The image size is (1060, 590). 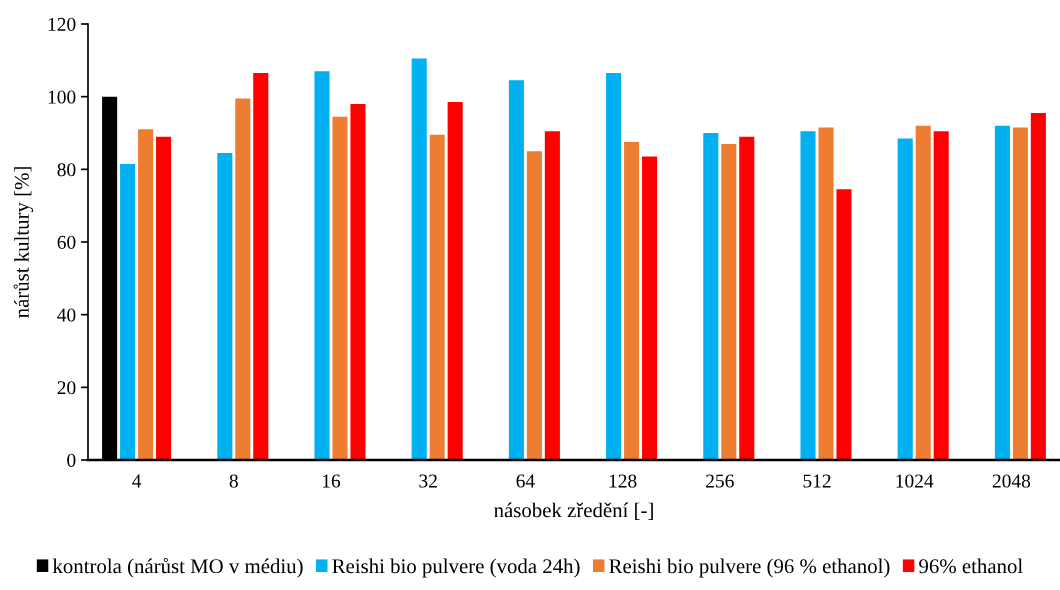 I want to click on x-tick-label: 32, so click(x=428, y=481).